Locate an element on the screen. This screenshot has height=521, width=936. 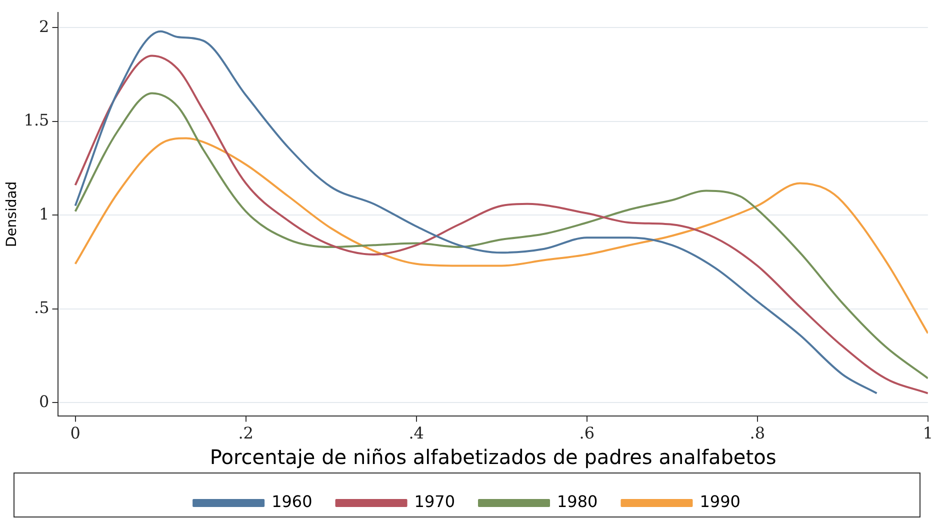
y-tick-label: 0 is located at coordinates (44, 401).